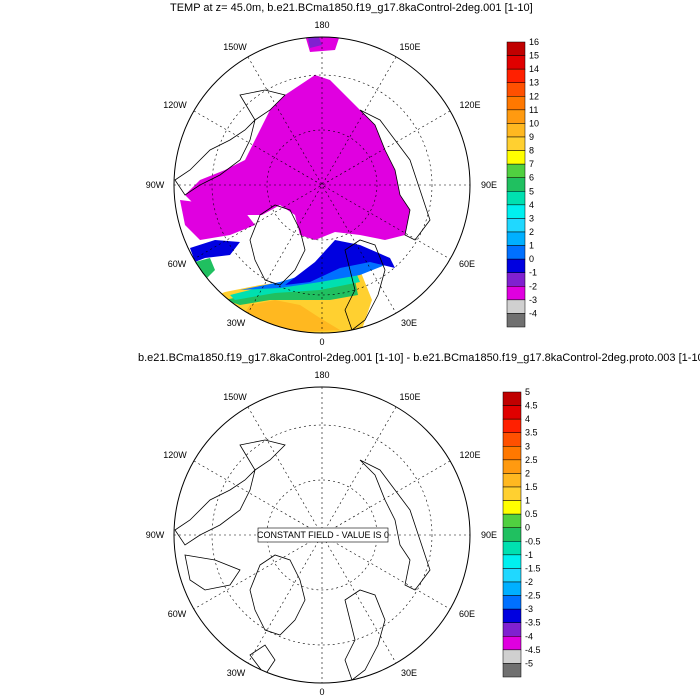 This screenshot has width=700, height=700. Describe the element at coordinates (531, 232) in the screenshot. I see `cb1-label-14: 2` at that location.